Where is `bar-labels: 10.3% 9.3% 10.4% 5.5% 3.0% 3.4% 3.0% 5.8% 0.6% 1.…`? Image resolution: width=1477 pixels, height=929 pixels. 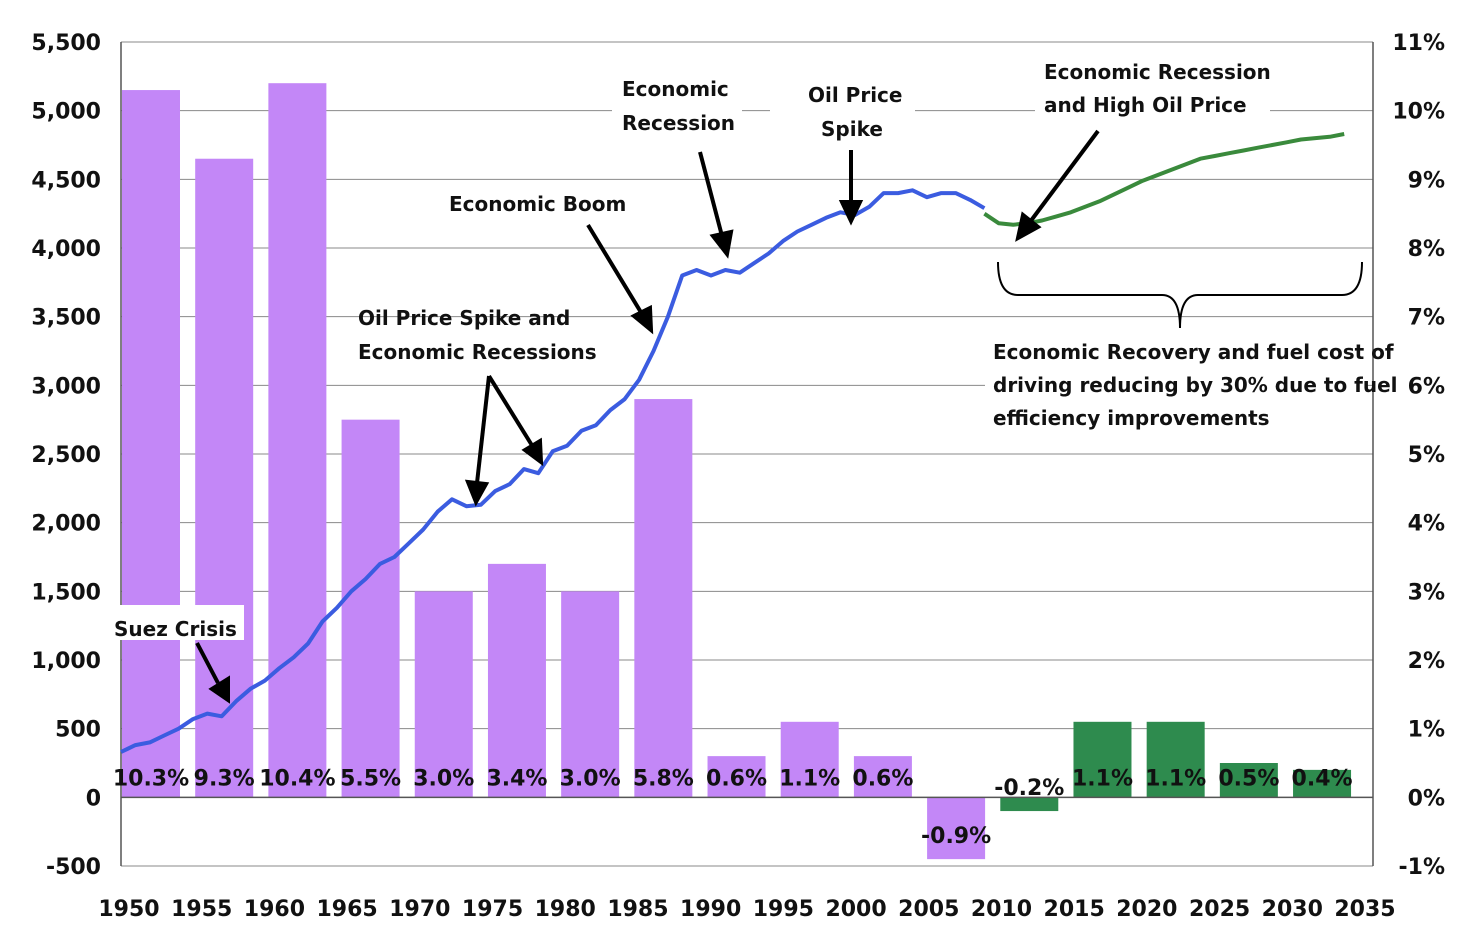
bar-labels: 10.3% 9.3% 10.4% 5.5% 3.0% 3.4% 3.0% 5.8% 0.6% 1.… is located at coordinates (733, 807).